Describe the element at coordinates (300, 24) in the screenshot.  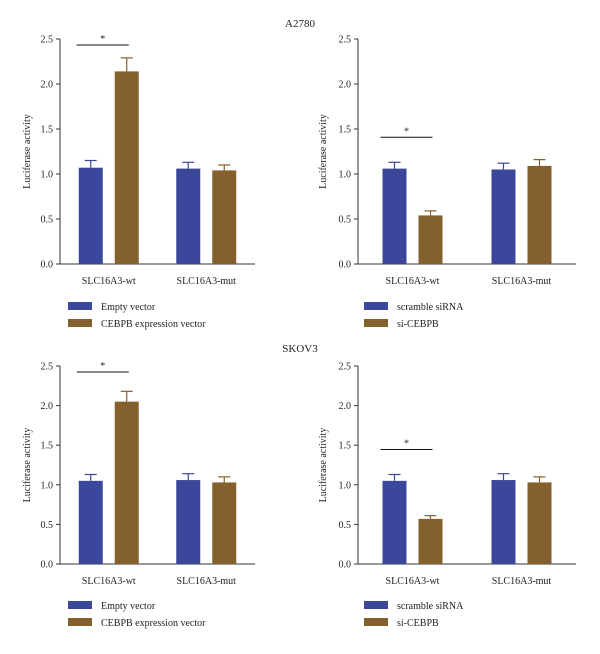
I see `group-title-a2780: A2780` at that location.